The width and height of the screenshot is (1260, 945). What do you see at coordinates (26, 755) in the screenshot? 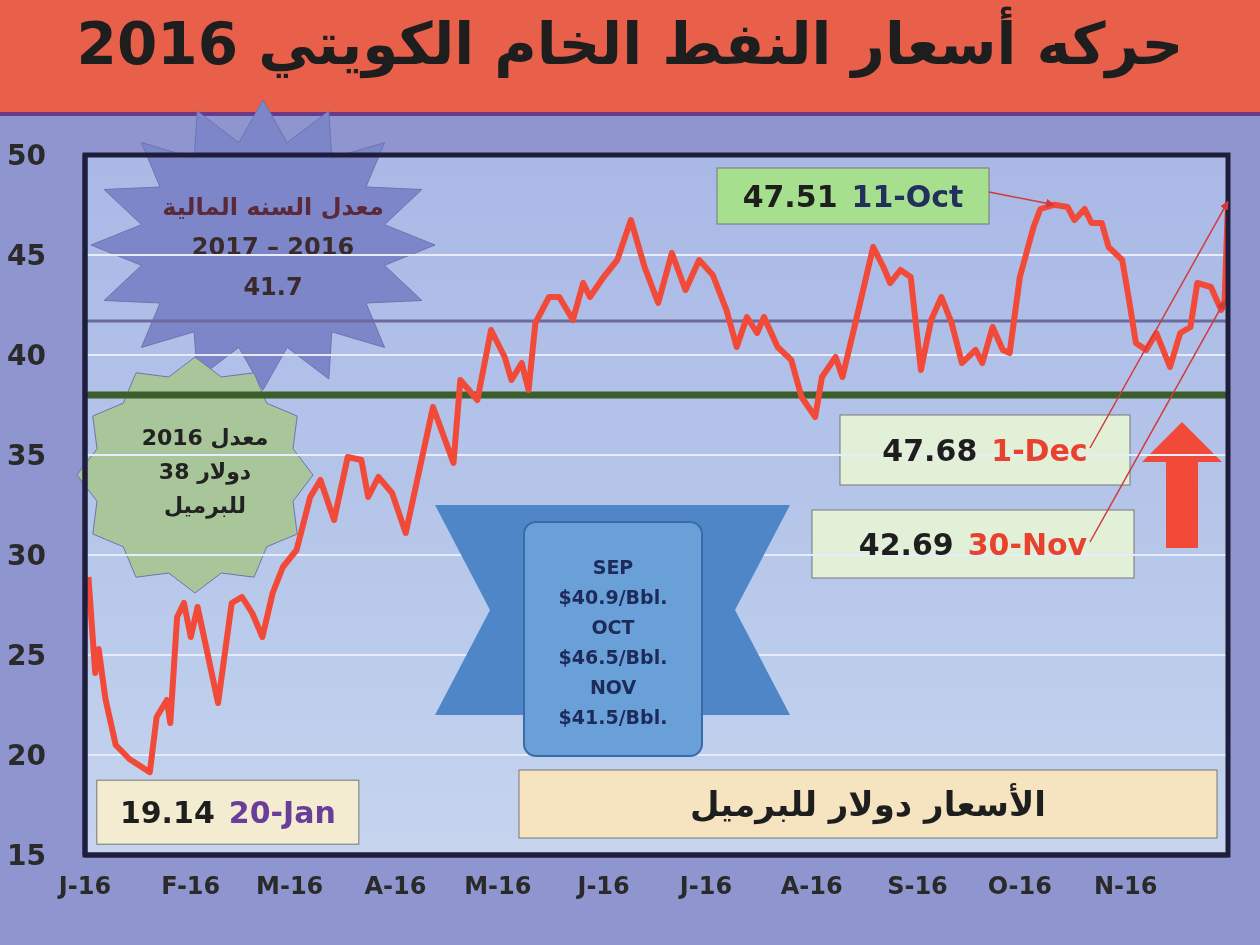
I see `y-tick-label: 20` at bounding box center [26, 755].